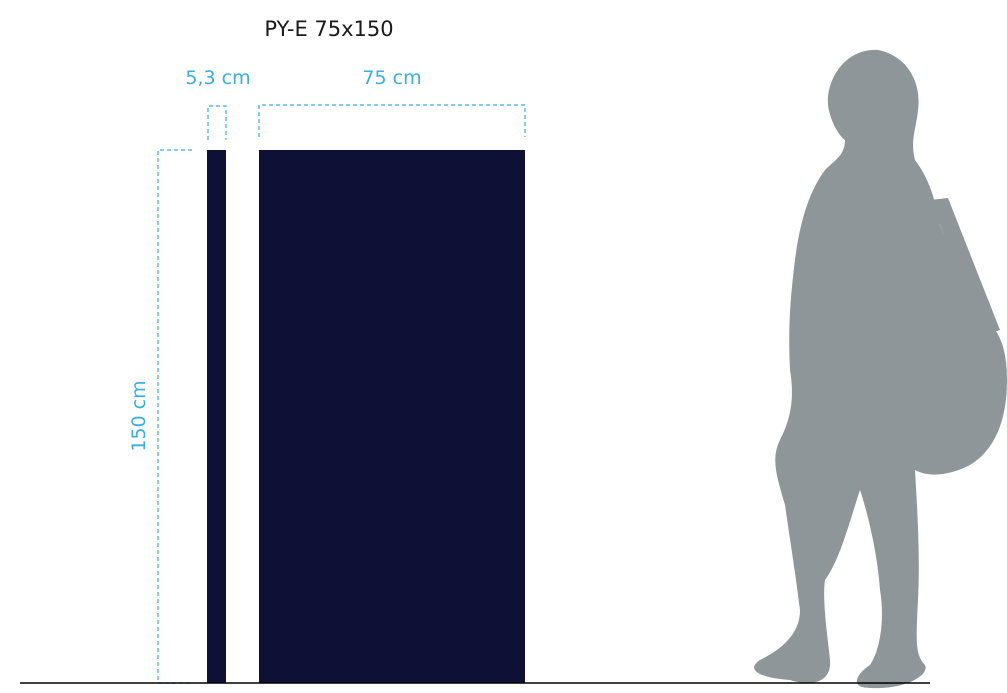 This screenshot has height=693, width=1007. What do you see at coordinates (391, 78) in the screenshot?
I see `width-label: 75 cm` at bounding box center [391, 78].